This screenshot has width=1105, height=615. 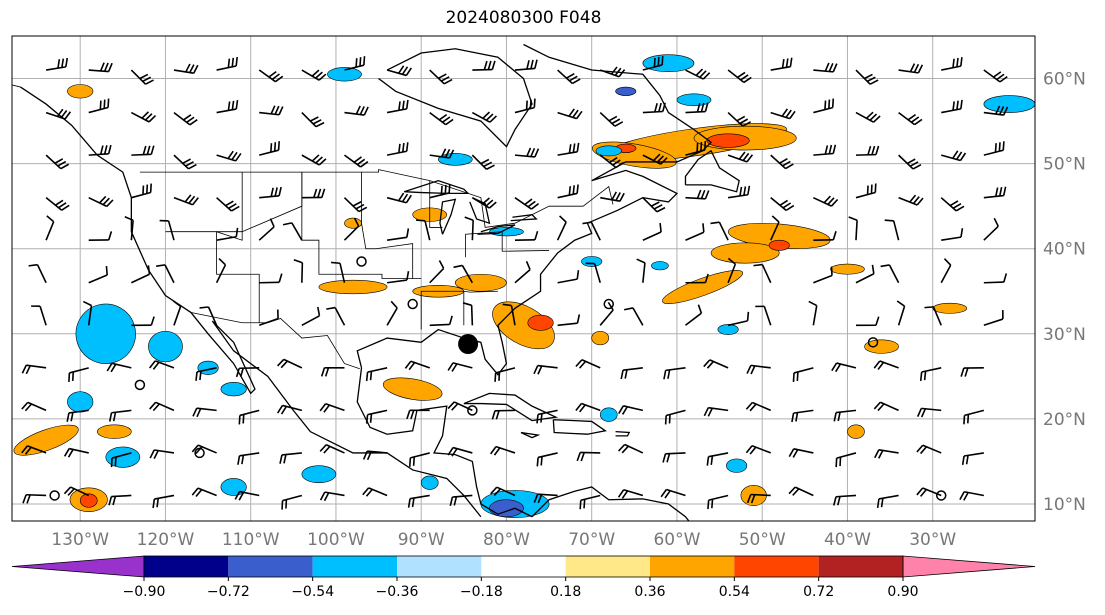 What do you see at coordinates (166, 540) in the screenshot?
I see `lon-tick-label: 120°W` at bounding box center [166, 540].